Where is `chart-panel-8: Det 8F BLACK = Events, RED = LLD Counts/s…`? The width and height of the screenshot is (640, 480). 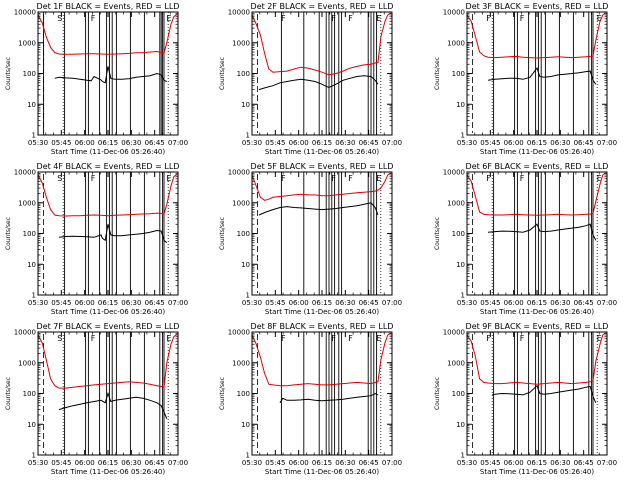 chart-panel-8: Det 8F BLACK = Events, RED = LLD Counts/s… is located at coordinates (310, 399).